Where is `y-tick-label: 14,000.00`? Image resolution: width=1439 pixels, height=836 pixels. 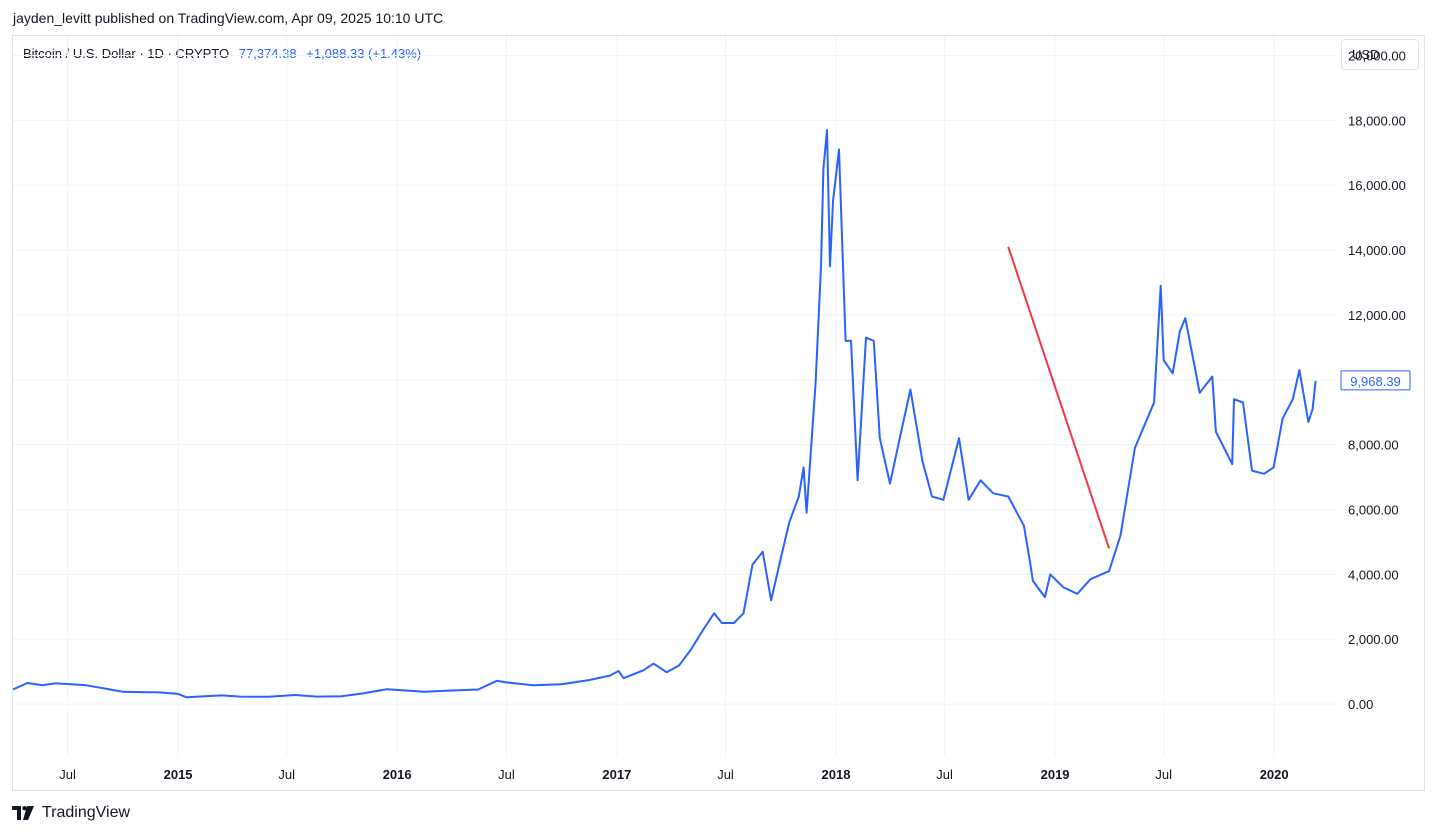 y-tick-label: 14,000.00 is located at coordinates (1377, 250).